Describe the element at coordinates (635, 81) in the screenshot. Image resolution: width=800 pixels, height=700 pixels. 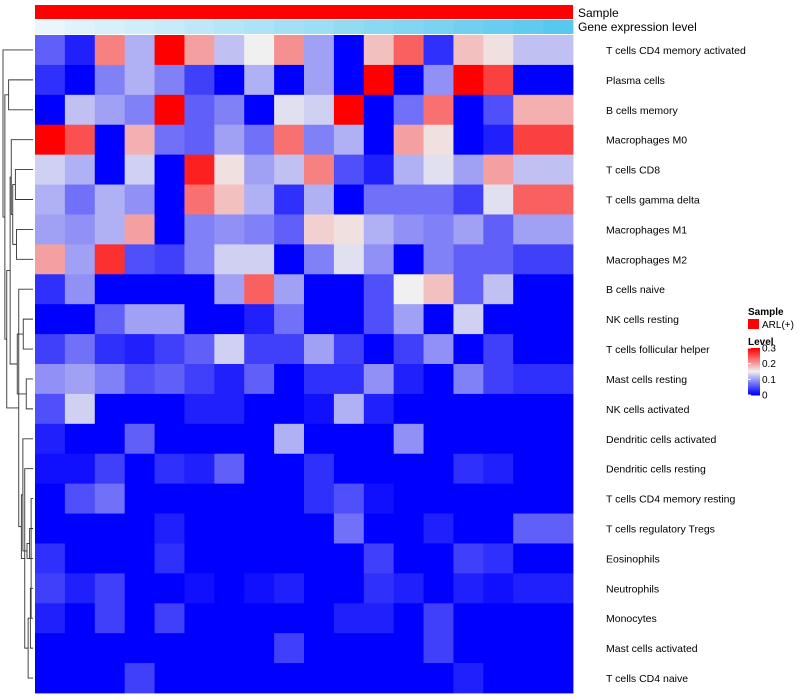
I see `row-label: Plasma cells` at that location.